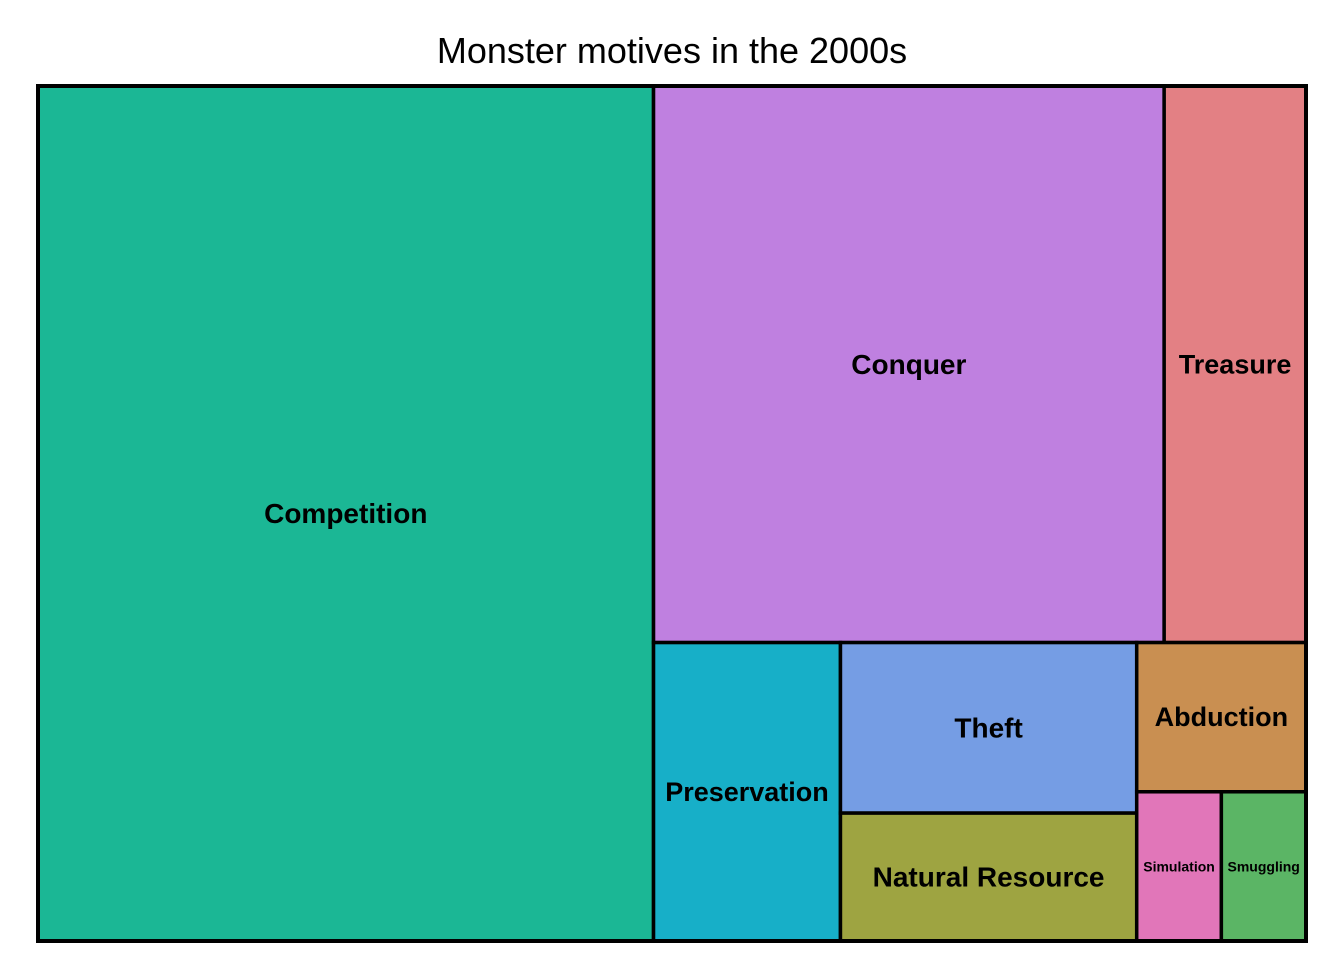  Describe the element at coordinates (908, 364) in the screenshot. I see `treemap-label-conquer: Conquer` at that location.